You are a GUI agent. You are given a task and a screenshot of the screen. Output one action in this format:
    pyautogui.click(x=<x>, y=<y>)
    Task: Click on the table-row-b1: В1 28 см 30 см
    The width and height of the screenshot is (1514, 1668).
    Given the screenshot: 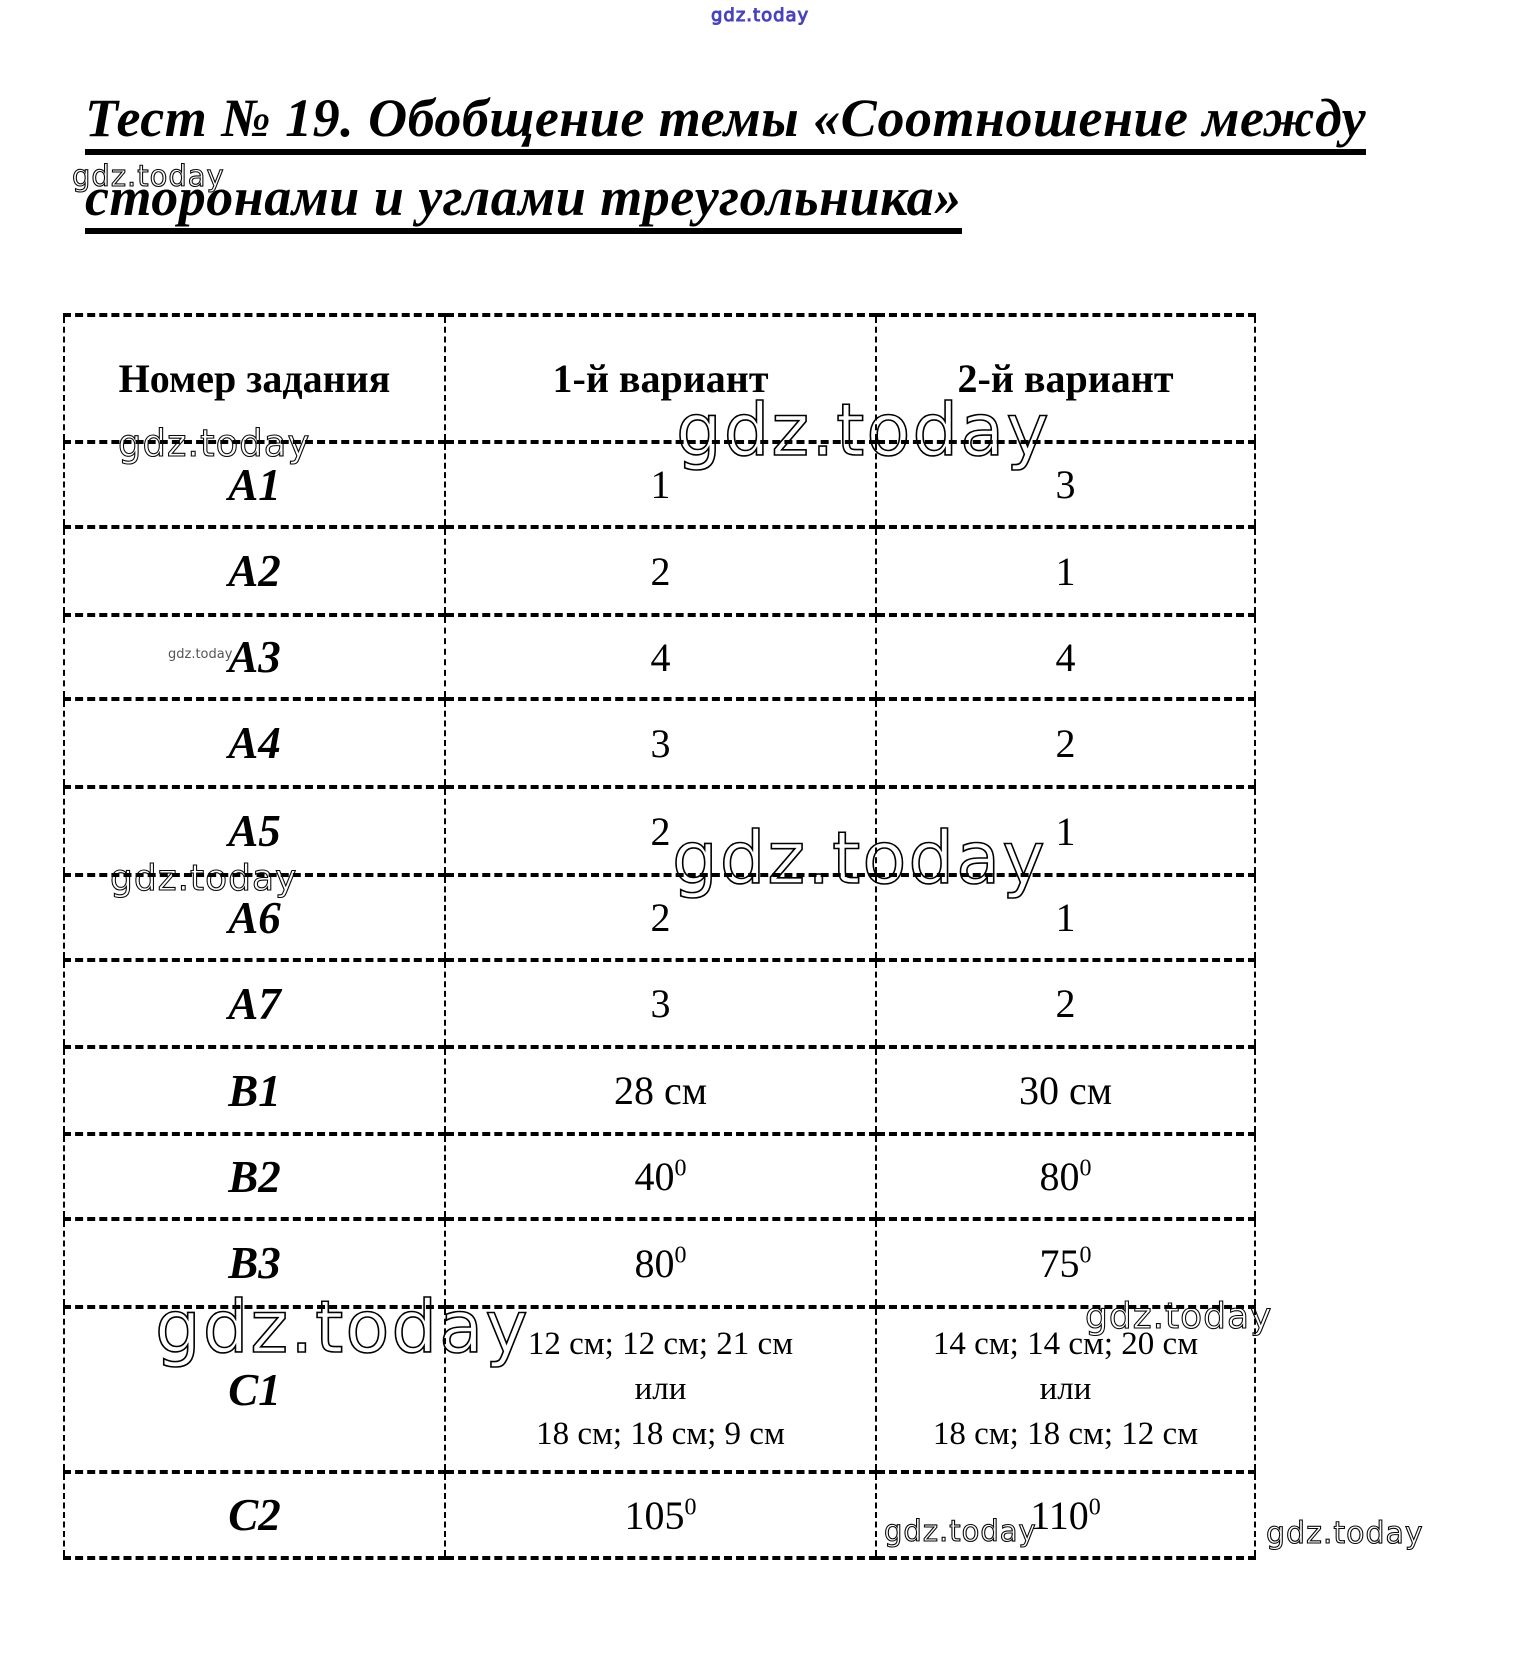 What is the action you would take?
    pyautogui.click(x=659, y=1090)
    